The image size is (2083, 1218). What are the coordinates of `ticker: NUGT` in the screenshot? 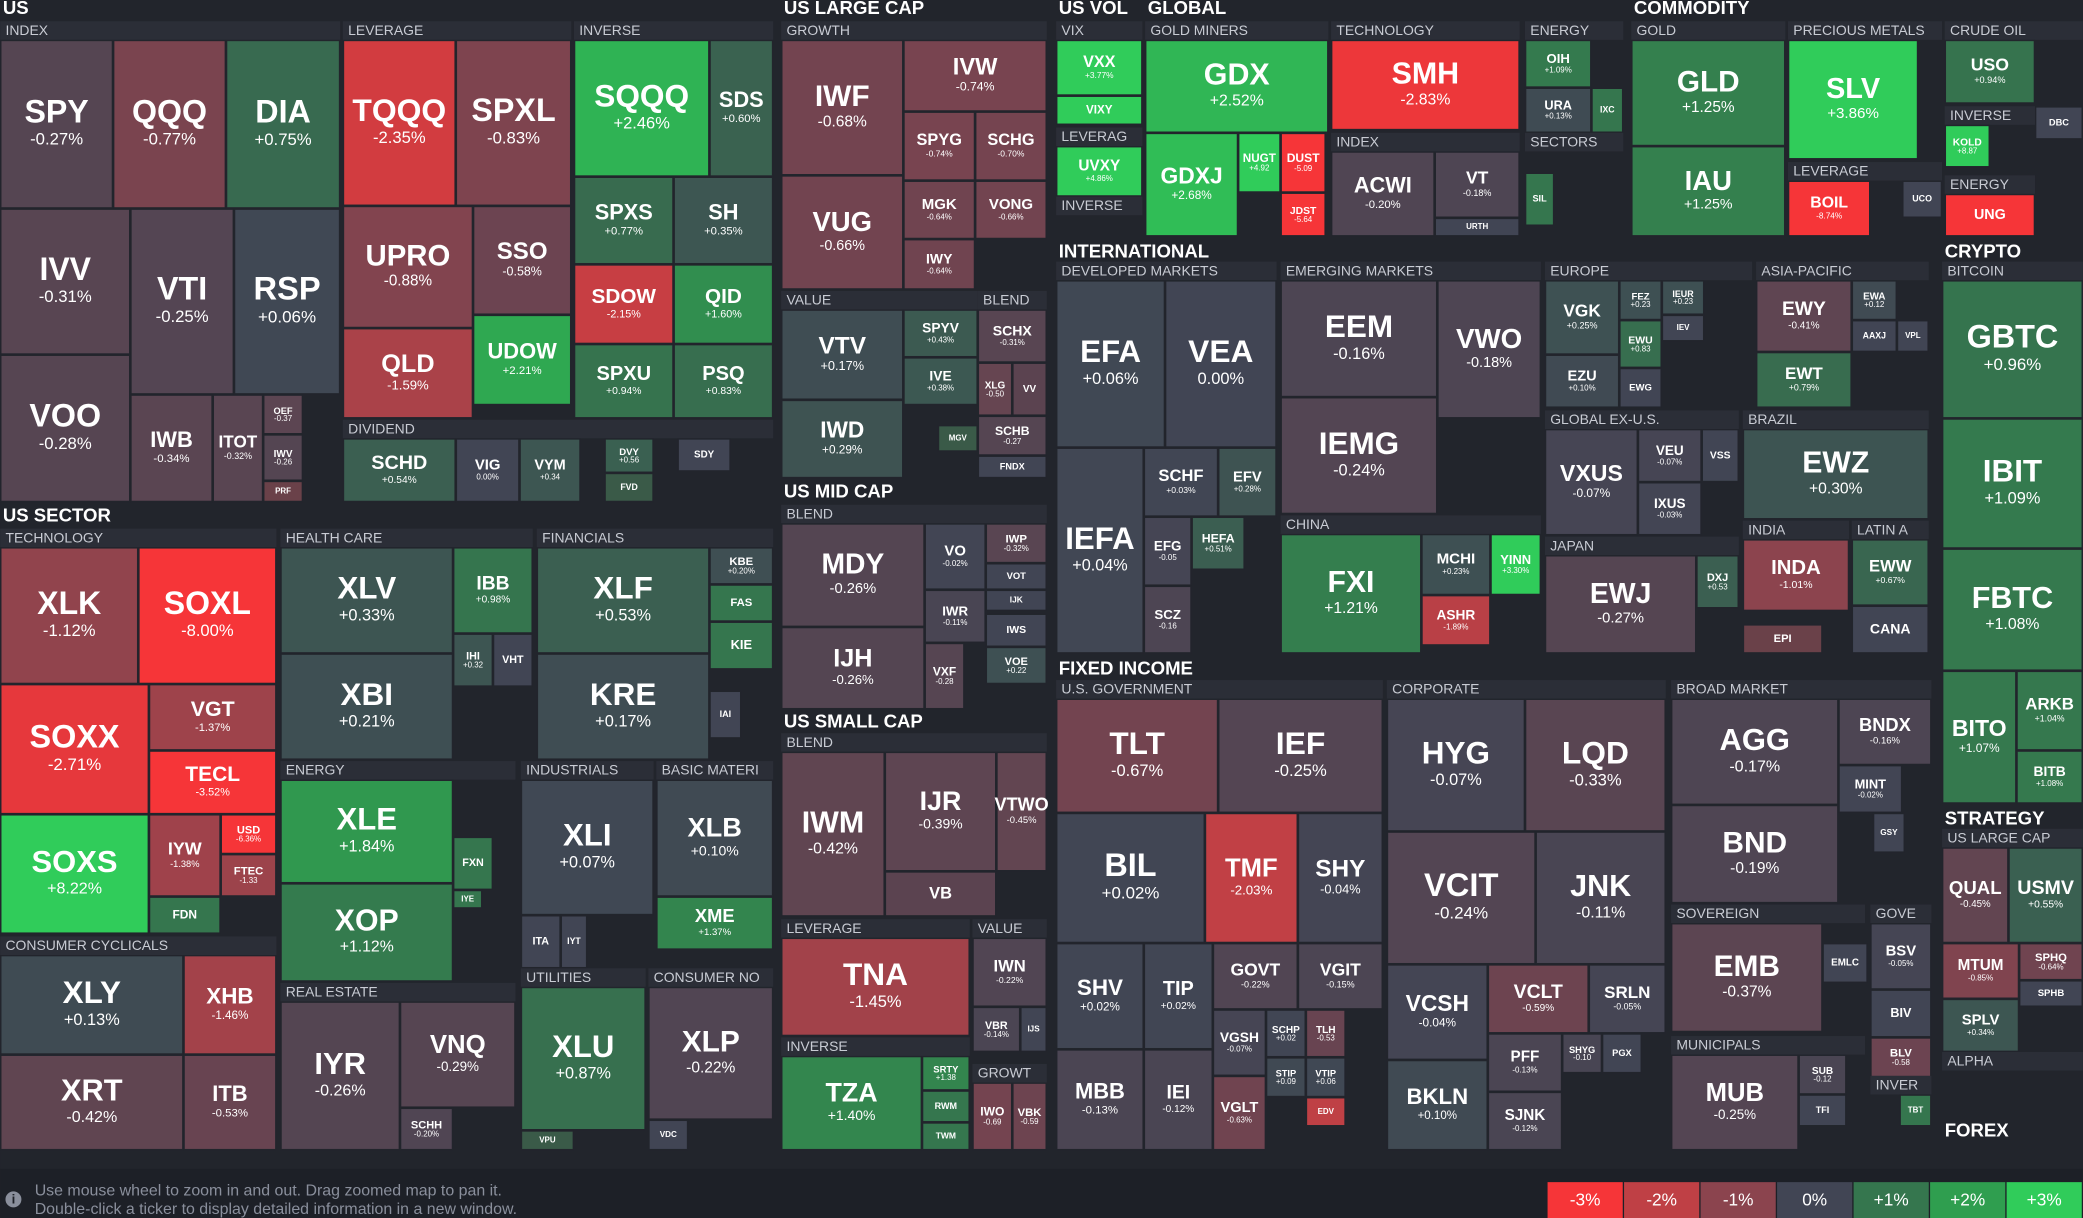 It's located at (1259, 158).